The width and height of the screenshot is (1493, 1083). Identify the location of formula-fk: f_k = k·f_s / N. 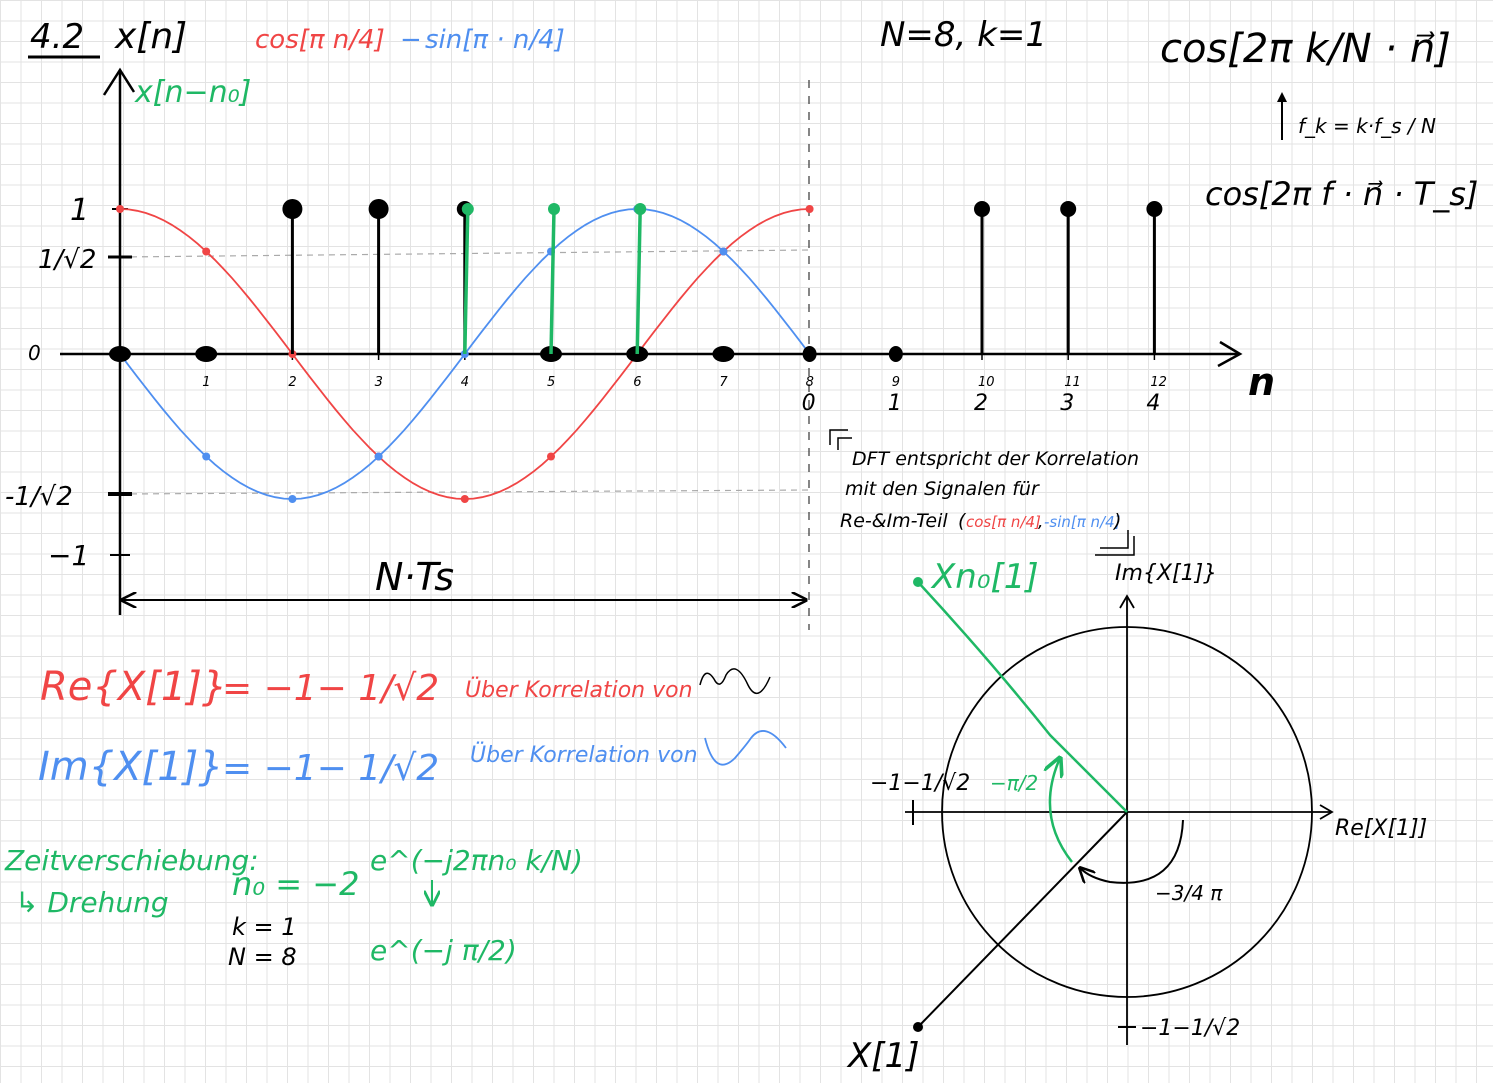
(1367, 126).